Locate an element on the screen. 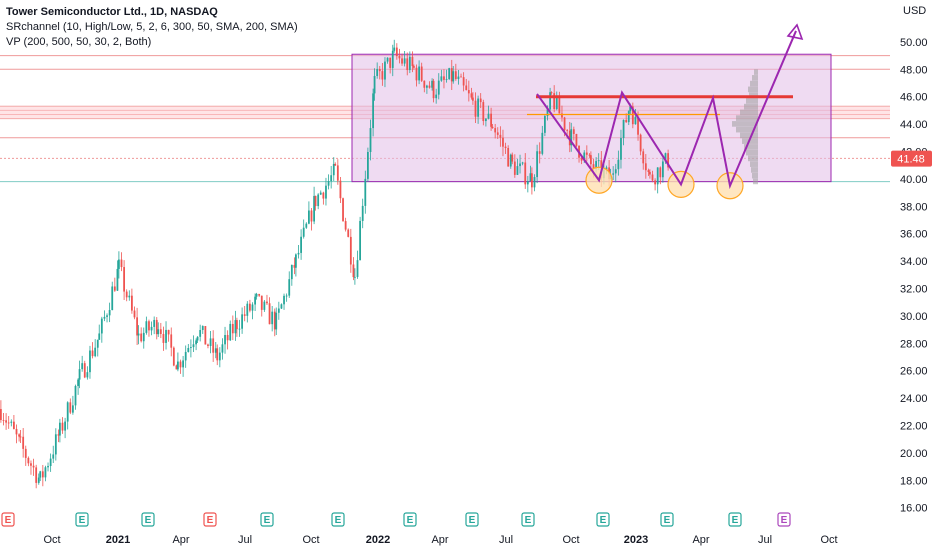 The height and width of the screenshot is (550, 932). x-tick-label: Jul is located at coordinates (245, 540).